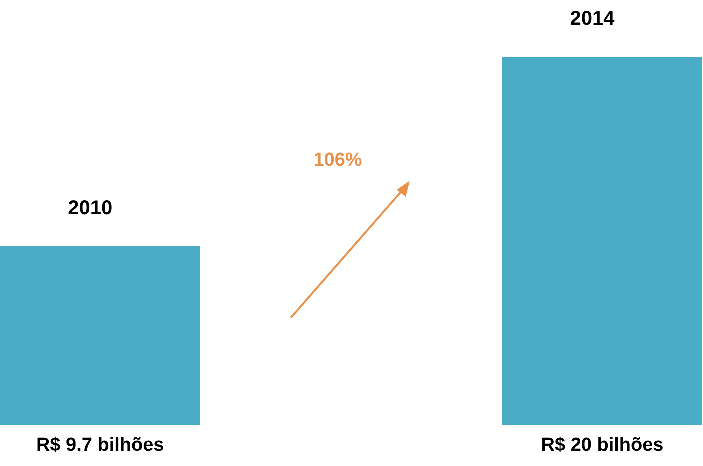  Describe the element at coordinates (602, 445) in the screenshot. I see `data-label: R$ 20 bilhões` at that location.